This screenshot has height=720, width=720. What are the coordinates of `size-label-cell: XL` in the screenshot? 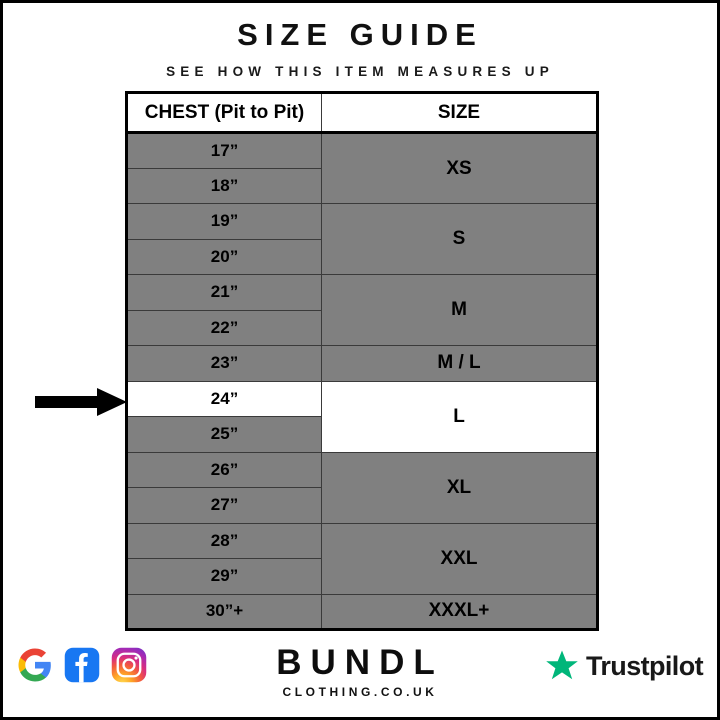 It's located at (459, 487).